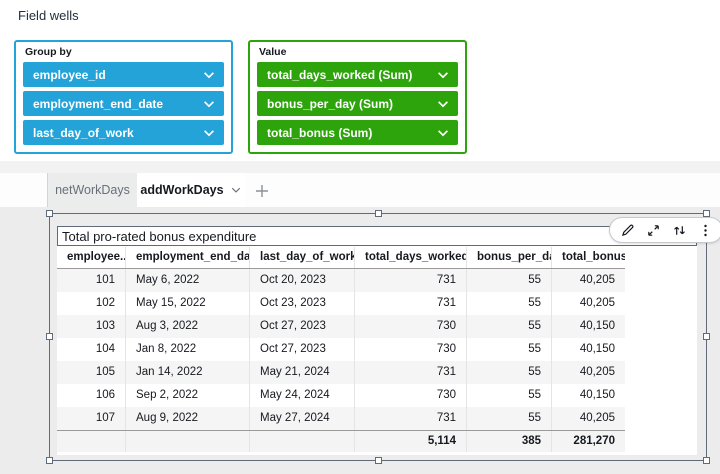 The image size is (720, 474). I want to click on field-pill: total_bonus (Sum), so click(357, 132).